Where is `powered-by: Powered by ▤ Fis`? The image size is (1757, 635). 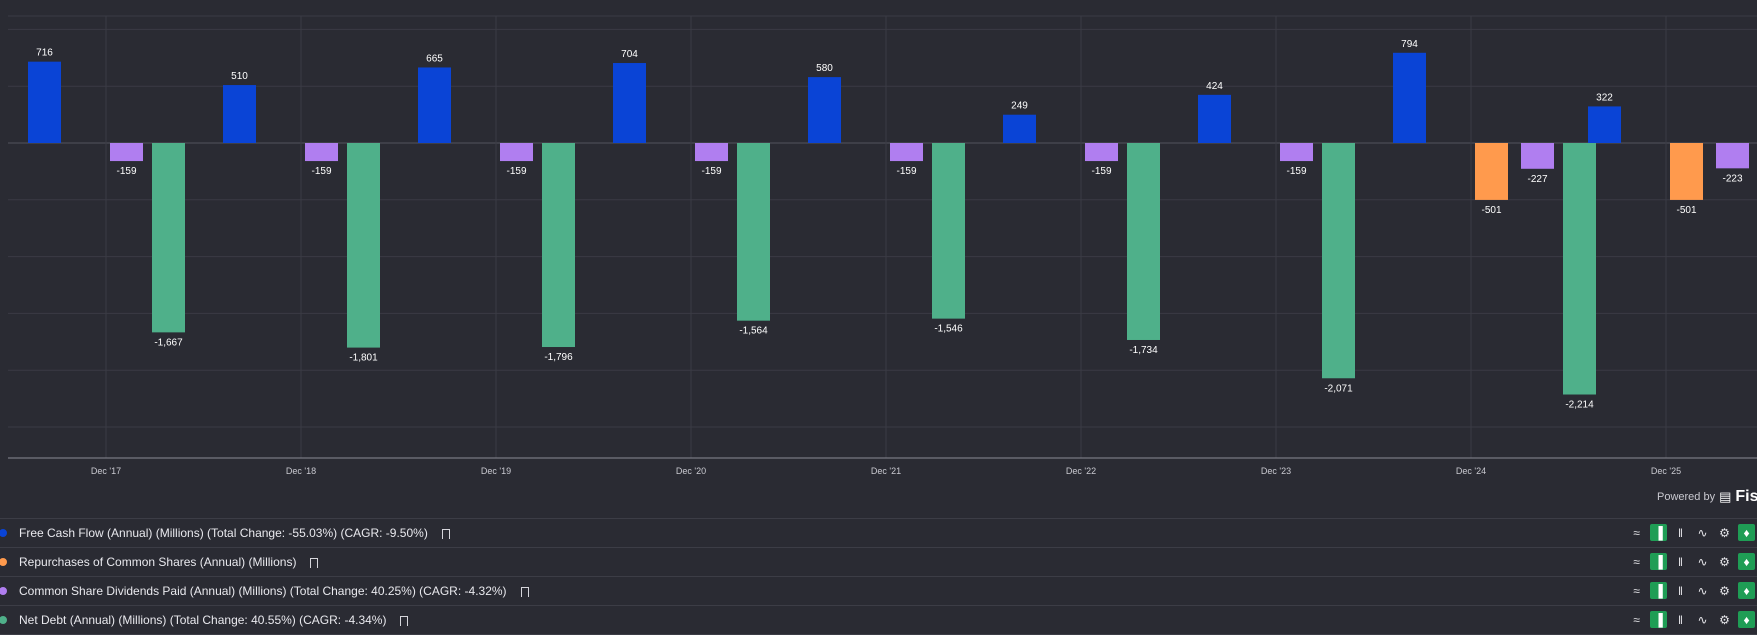 powered-by: Powered by ▤ Fis is located at coordinates (1707, 497).